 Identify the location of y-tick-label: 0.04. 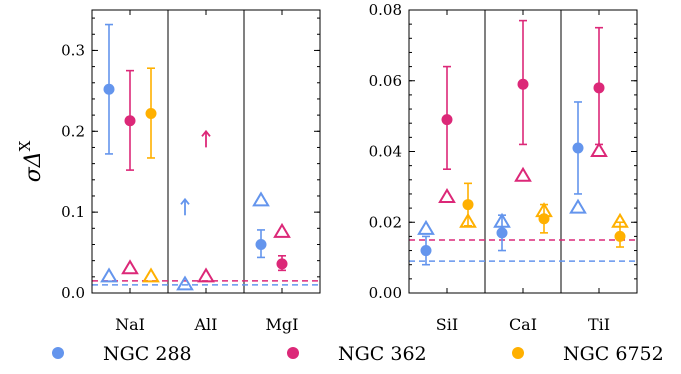
(385, 152).